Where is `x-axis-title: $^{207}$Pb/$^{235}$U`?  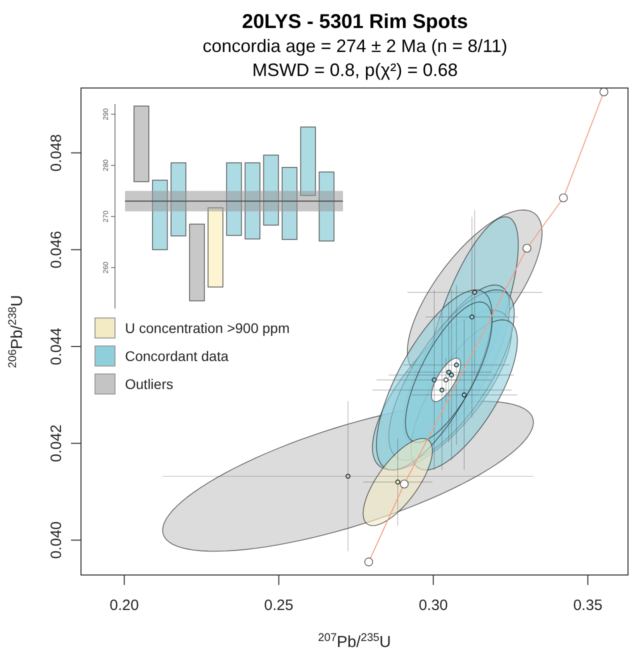
x-axis-title: $^{207}$Pb/$^{235}$U is located at coordinates (354, 641).